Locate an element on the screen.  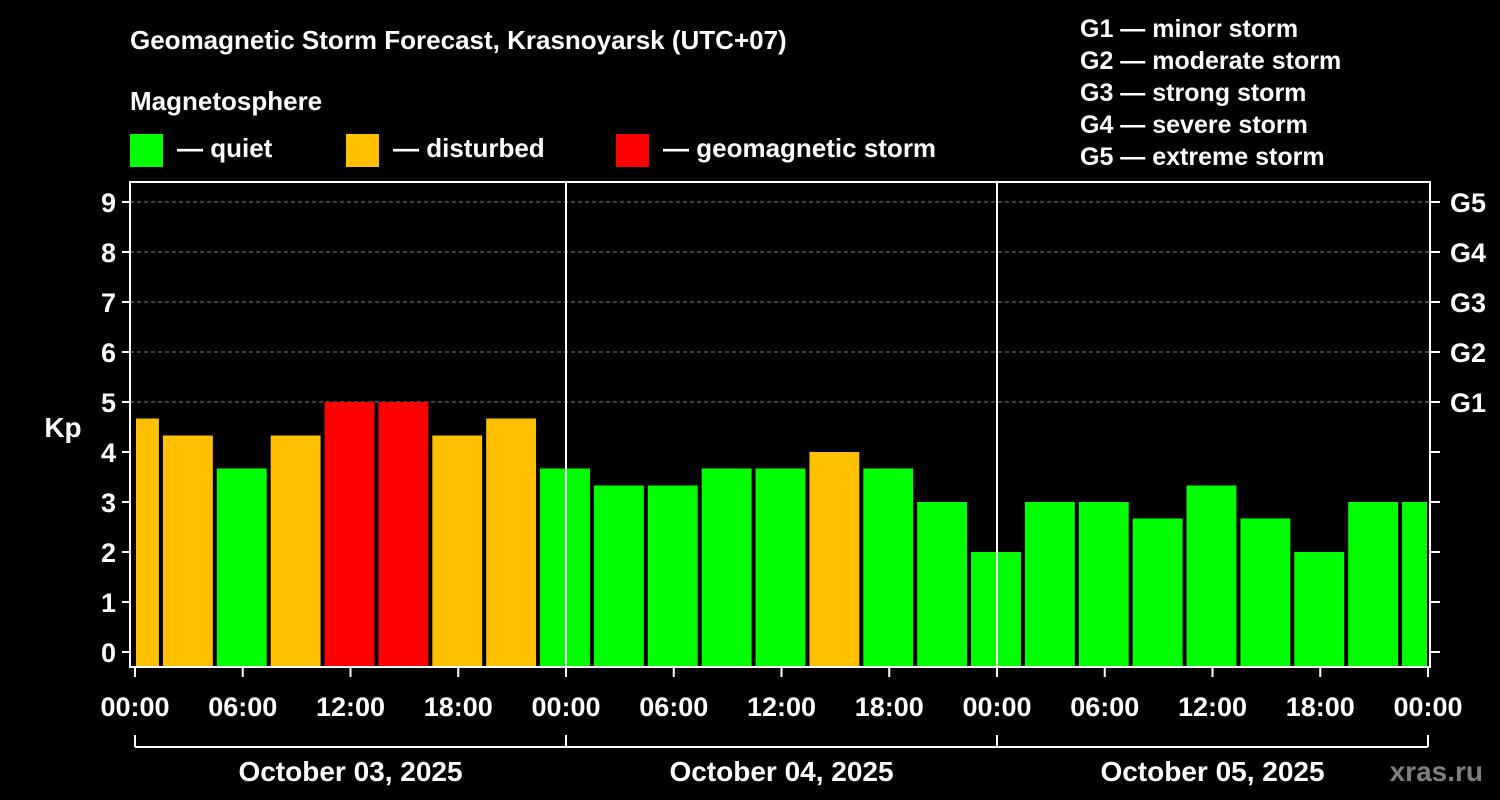
g-scale-label: G1 is located at coordinates (1468, 403).